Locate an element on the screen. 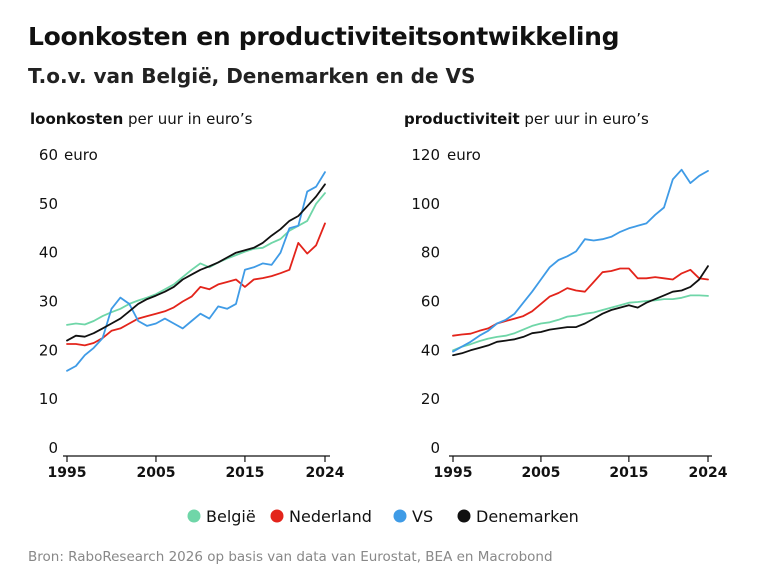  y-tick-label: 80 is located at coordinates (430, 253).